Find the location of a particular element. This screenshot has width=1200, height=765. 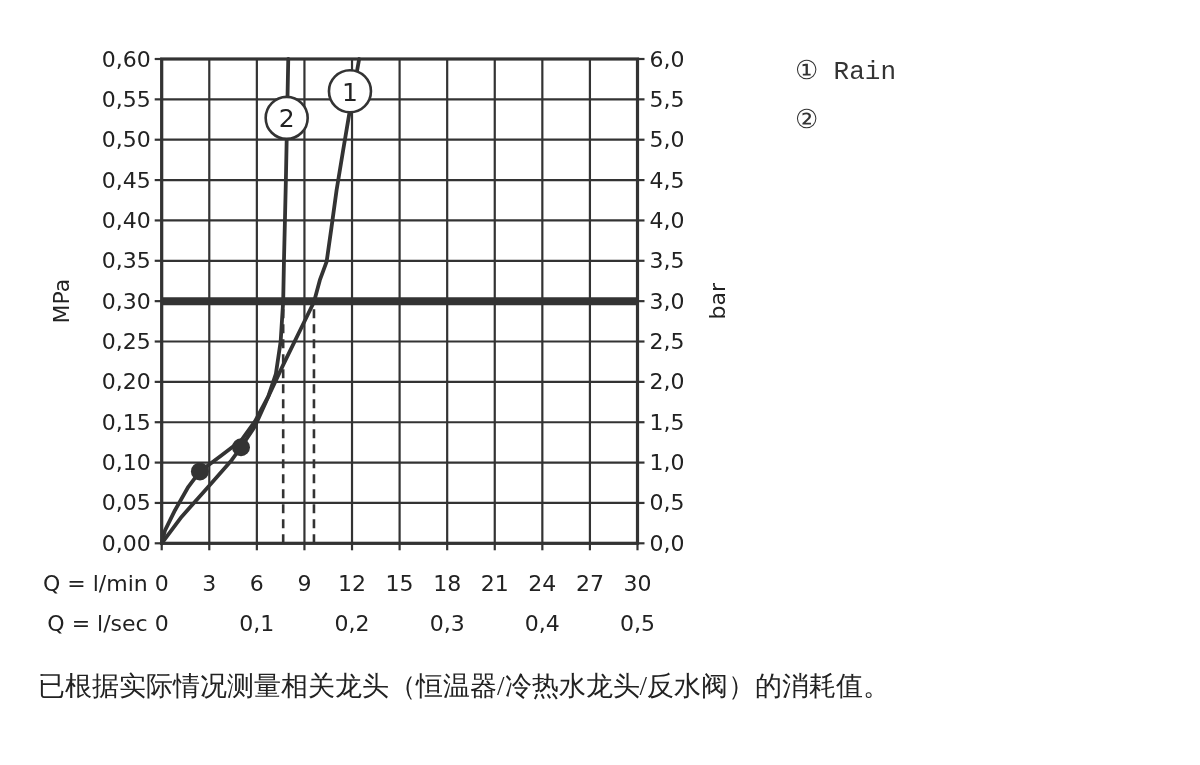

x2-tick-label: 0,2 is located at coordinates (352, 623).